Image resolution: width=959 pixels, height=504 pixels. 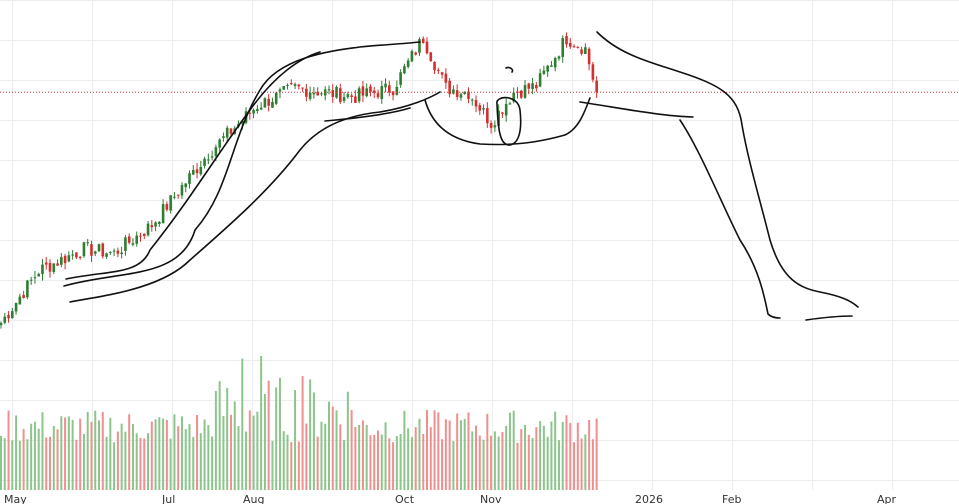 I want to click on x-axis: May Jul Aug Oct Nov 2026 Feb Apr, so click(x=450, y=498).